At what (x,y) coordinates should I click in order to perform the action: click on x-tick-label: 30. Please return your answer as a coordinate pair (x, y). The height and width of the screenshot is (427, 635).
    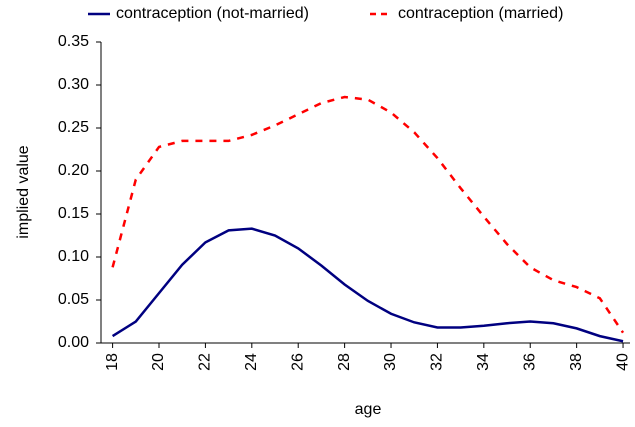
    Looking at the image, I should click on (390, 362).